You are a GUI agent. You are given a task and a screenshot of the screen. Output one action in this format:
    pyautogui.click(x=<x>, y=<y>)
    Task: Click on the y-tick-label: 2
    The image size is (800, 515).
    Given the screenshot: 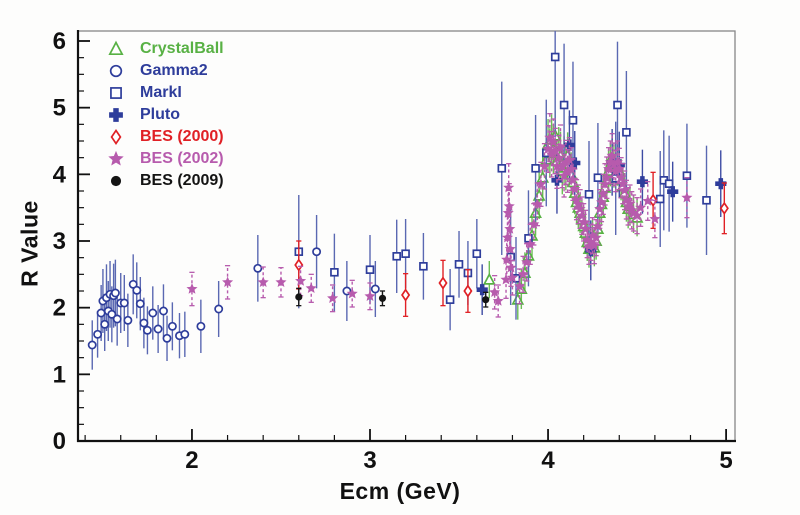 What is the action you would take?
    pyautogui.click(x=59, y=308)
    